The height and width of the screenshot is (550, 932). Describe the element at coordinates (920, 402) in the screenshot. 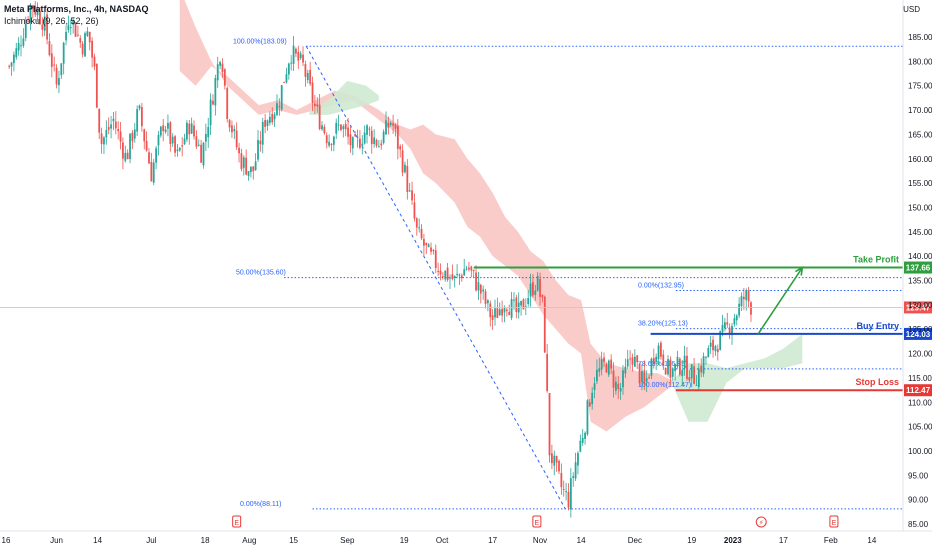

I see `y-tick-label: 110.00` at that location.